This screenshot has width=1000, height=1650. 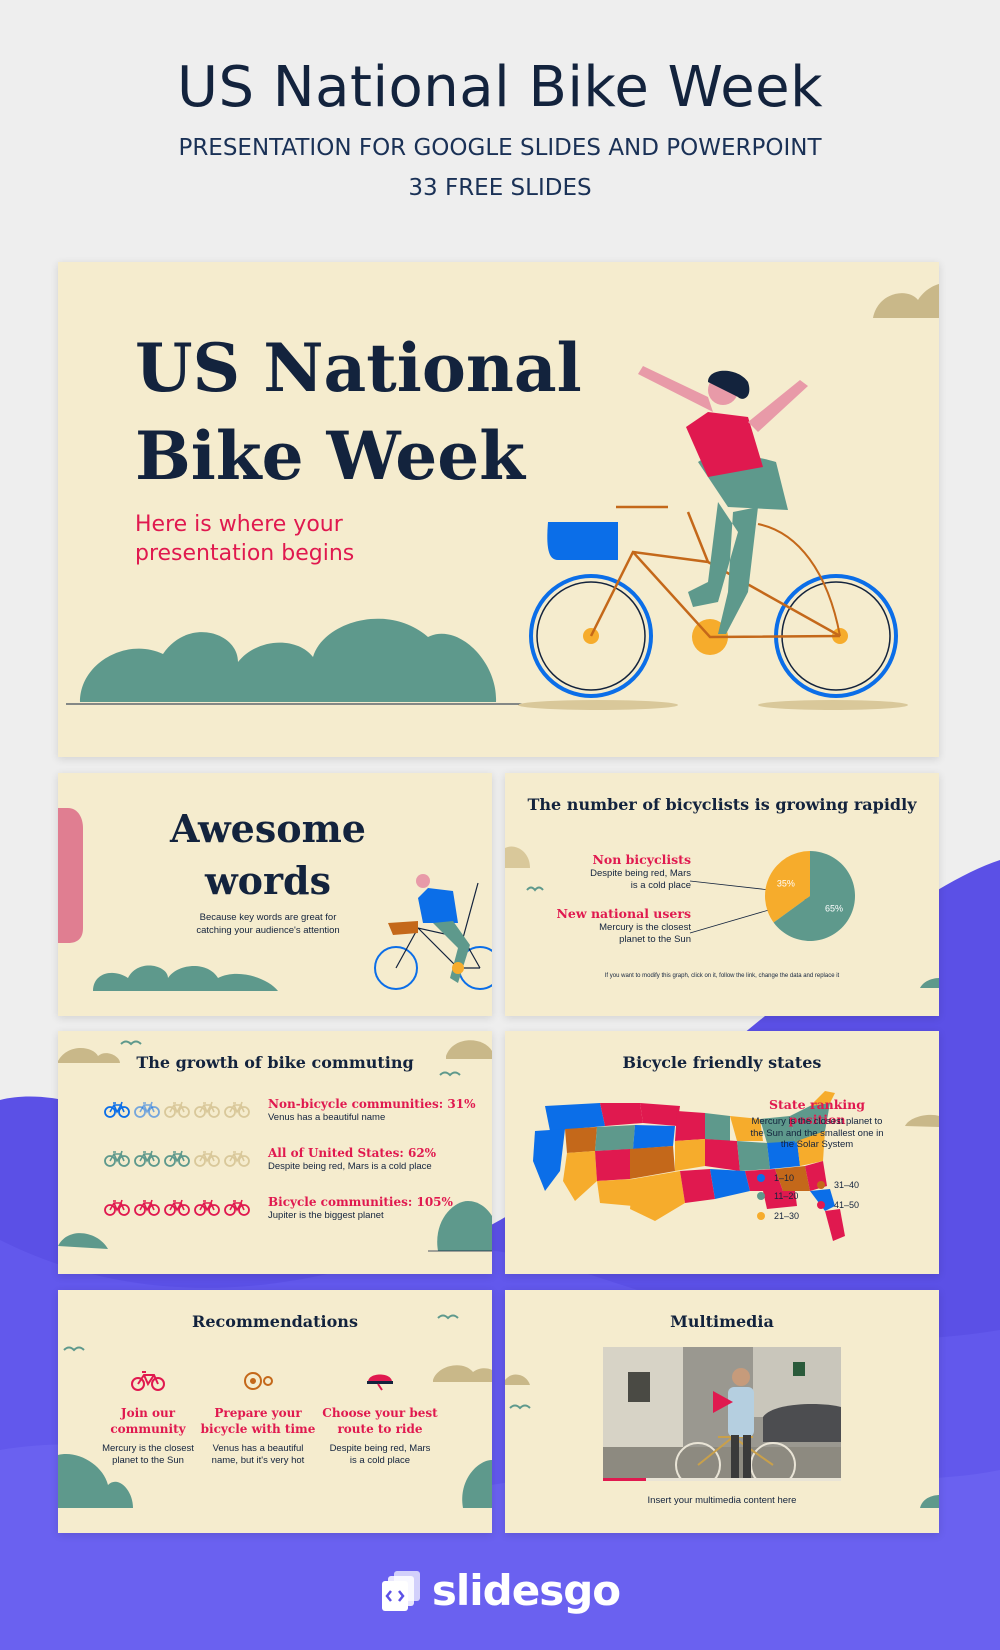 I want to click on legend-range: 41–50, so click(x=847, y=1205).